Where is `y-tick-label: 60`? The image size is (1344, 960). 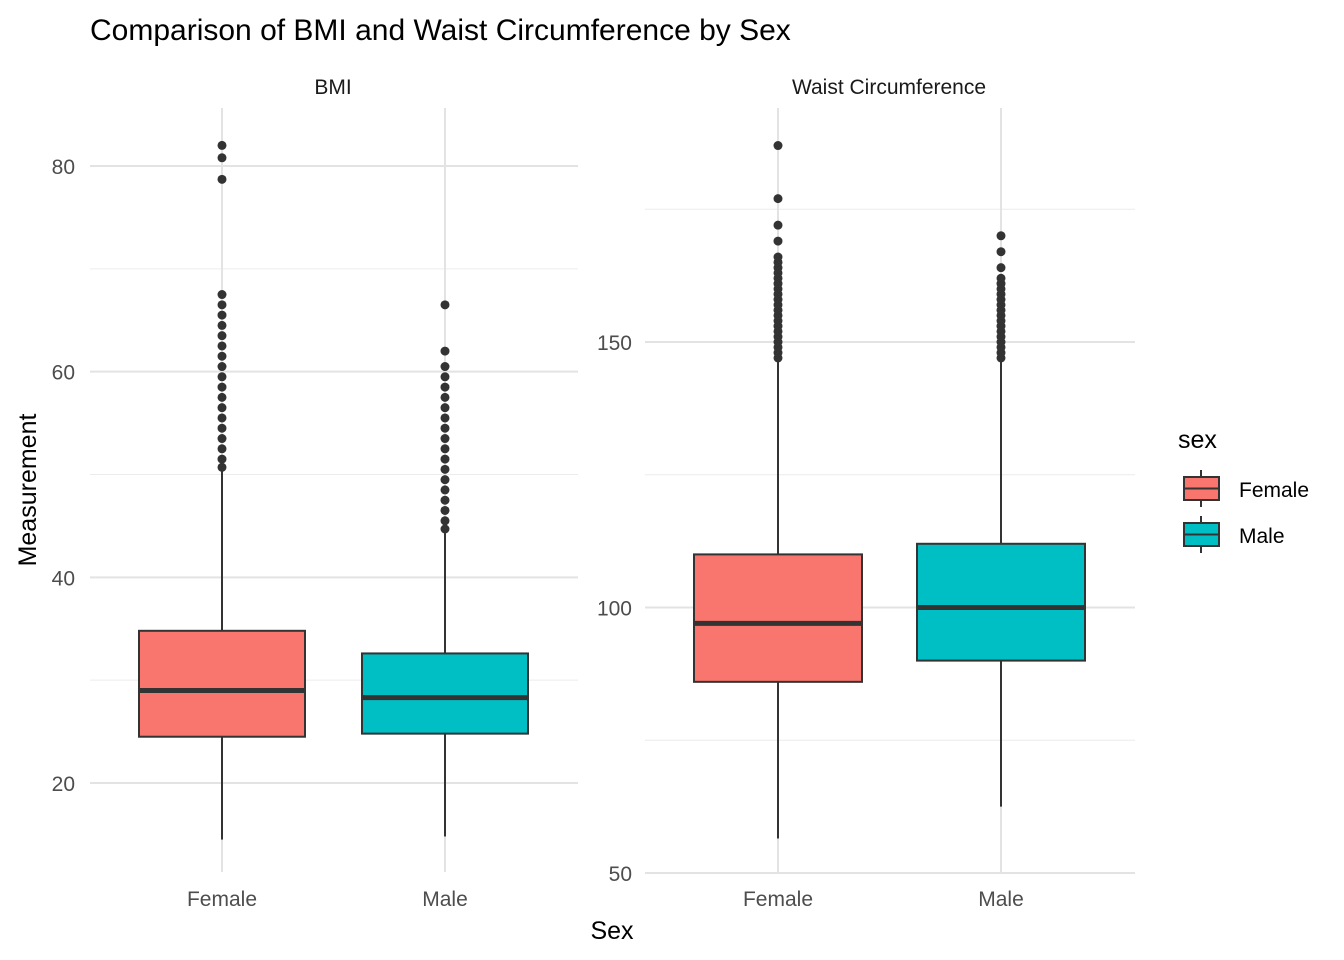
y-tick-label: 60 is located at coordinates (63, 373).